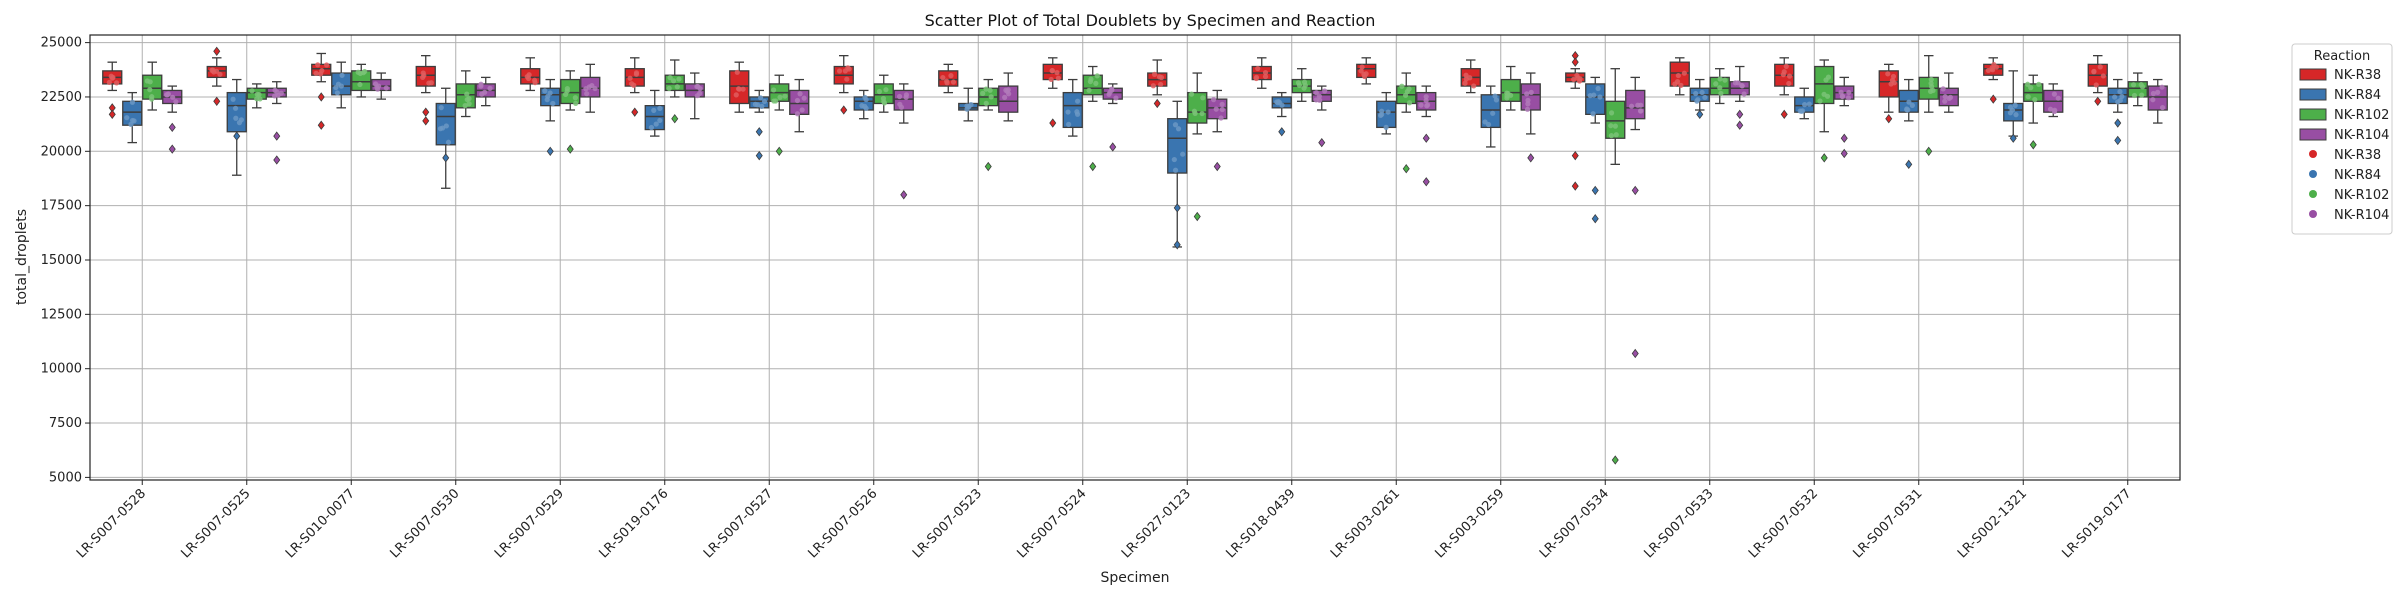 Image resolution: width=2400 pixels, height=600 pixels. What do you see at coordinates (61, 97) in the screenshot?
I see `y-tick-label: 22500` at bounding box center [61, 97].